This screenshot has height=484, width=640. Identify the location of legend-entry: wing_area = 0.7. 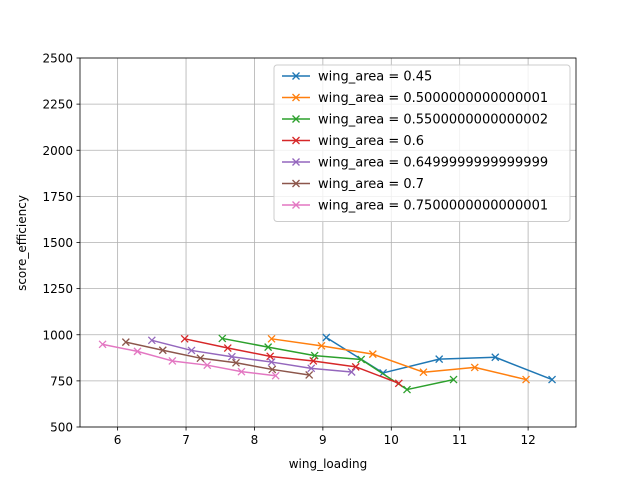
(353, 184).